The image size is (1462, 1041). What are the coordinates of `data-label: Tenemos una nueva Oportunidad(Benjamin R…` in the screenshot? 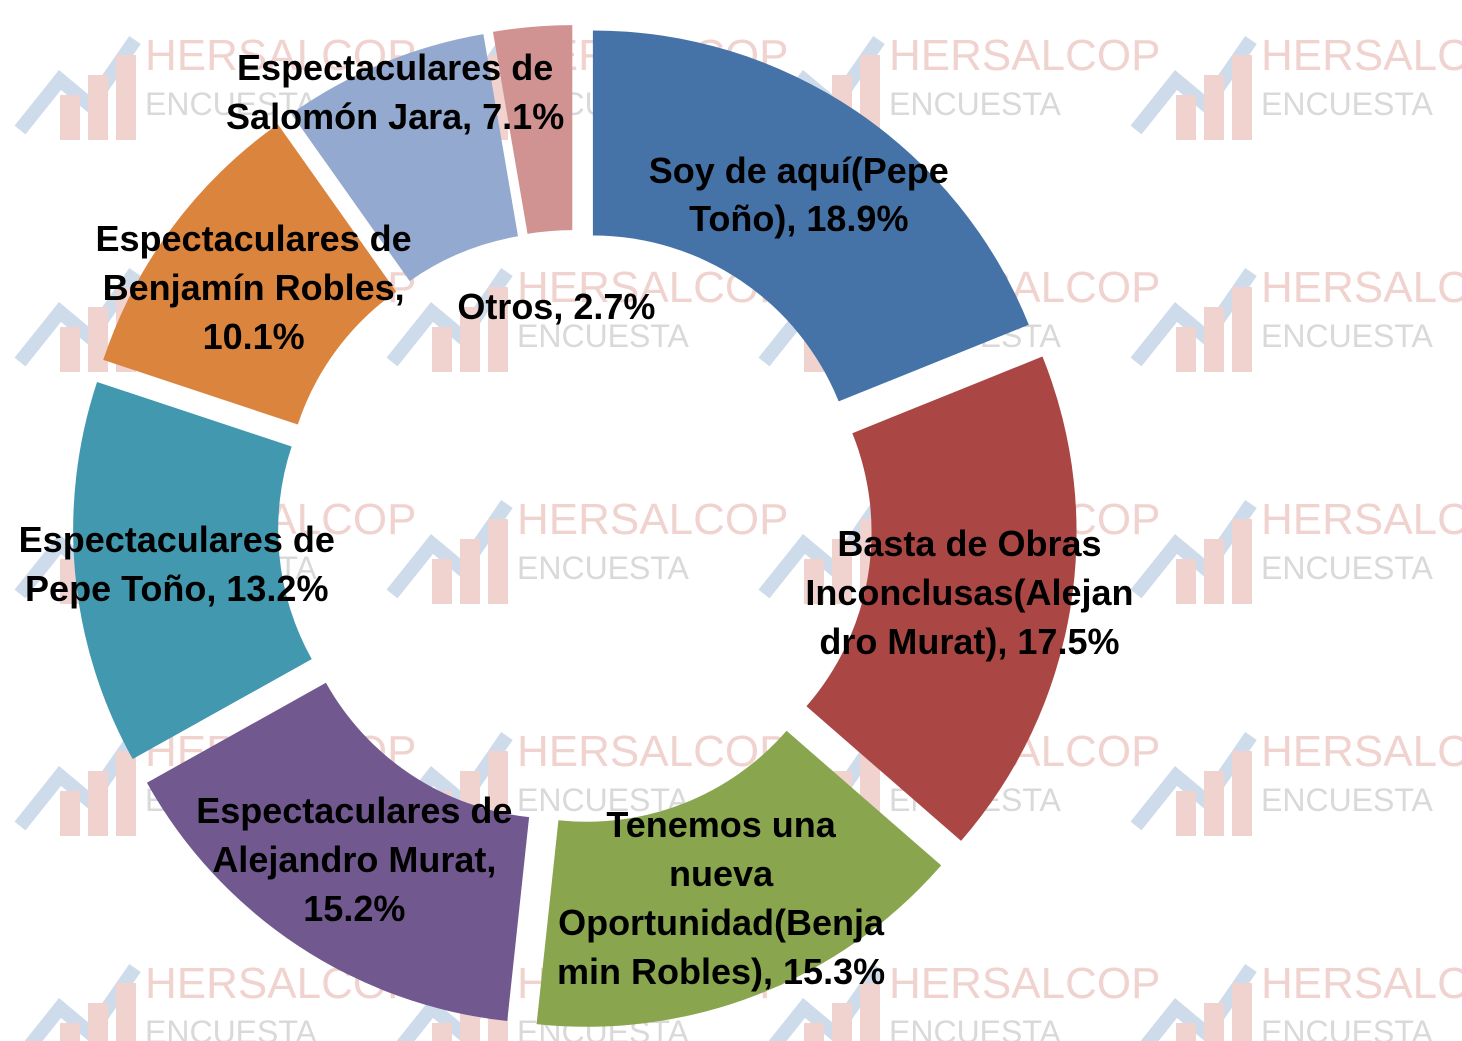 It's located at (721, 898).